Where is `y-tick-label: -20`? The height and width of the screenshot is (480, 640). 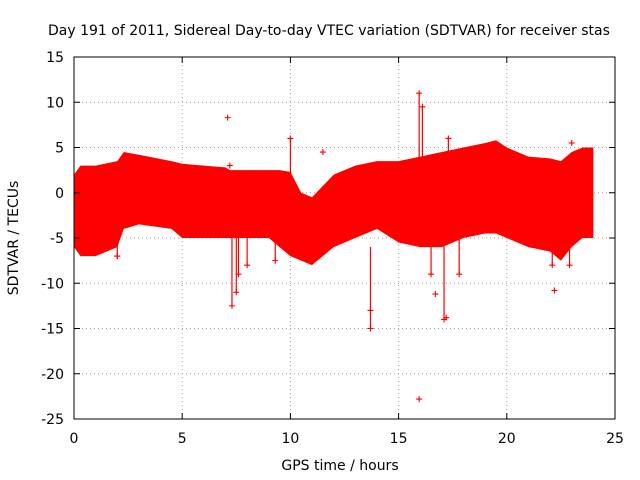 y-tick-label: -20 is located at coordinates (52, 375).